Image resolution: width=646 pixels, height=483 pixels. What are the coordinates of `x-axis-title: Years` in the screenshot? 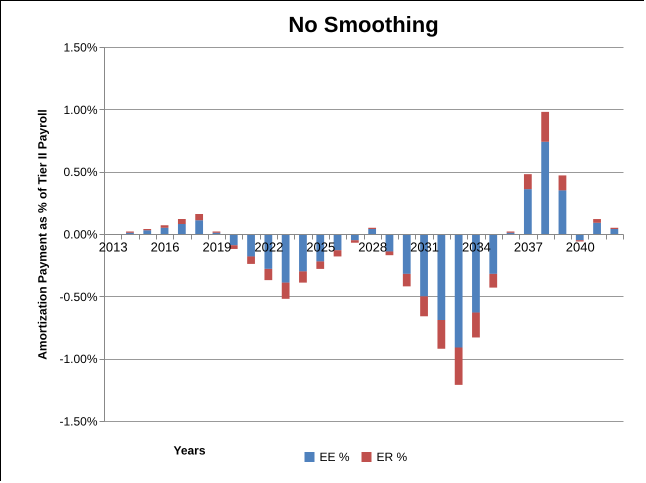 It's located at (189, 451).